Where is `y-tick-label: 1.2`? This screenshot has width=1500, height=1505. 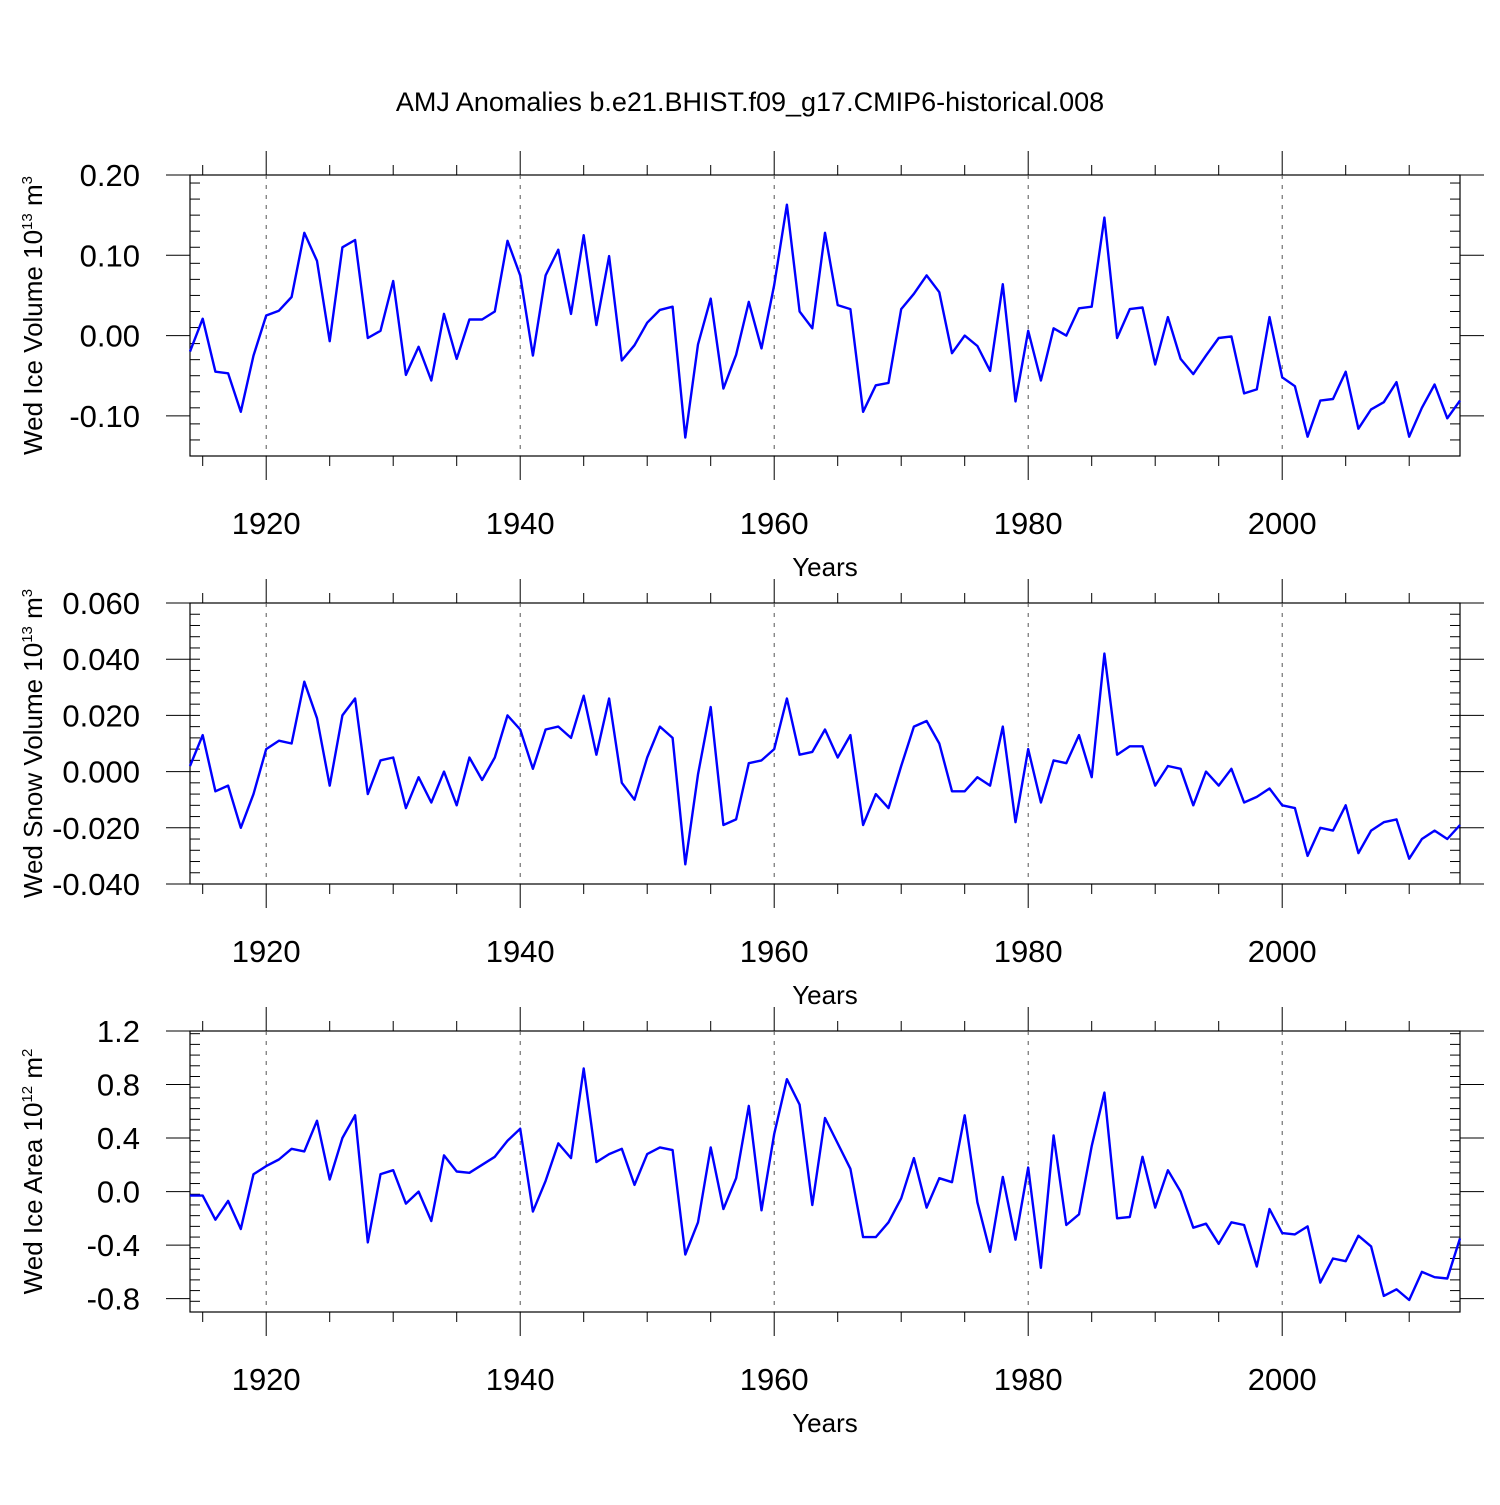
y-tick-label: 1.2 is located at coordinates (118, 1031).